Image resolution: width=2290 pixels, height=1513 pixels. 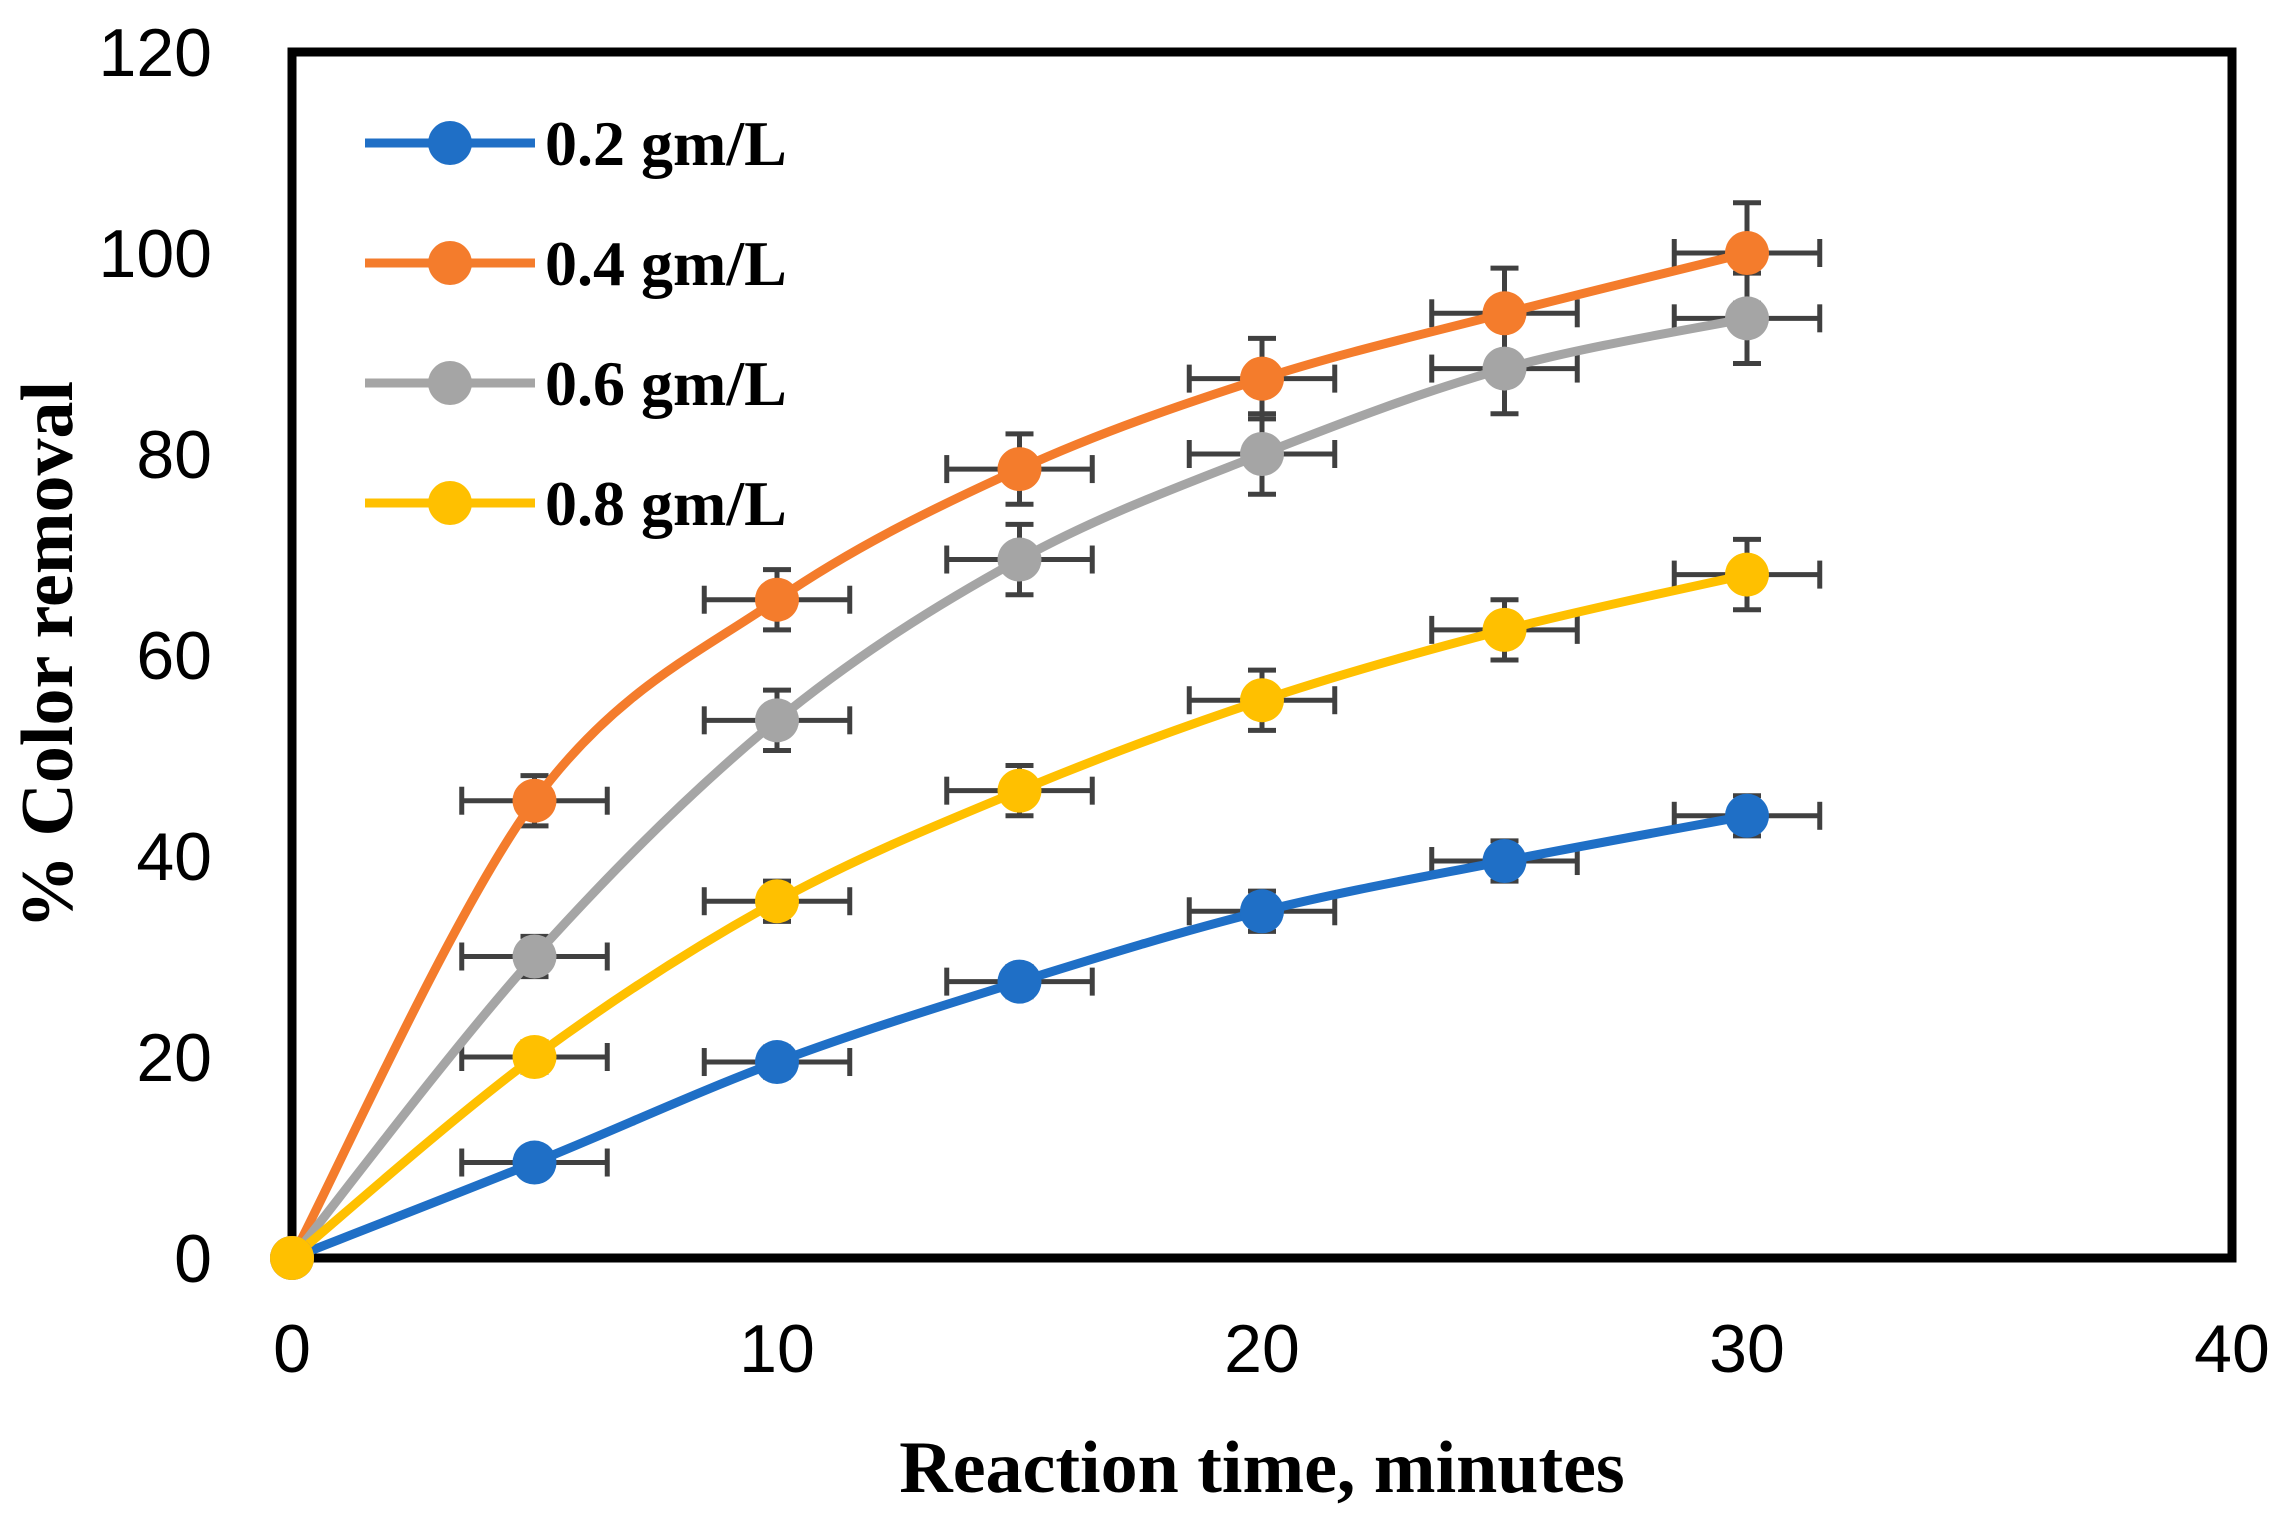 What do you see at coordinates (777, 1349) in the screenshot?
I see `x-tick-label: 10` at bounding box center [777, 1349].